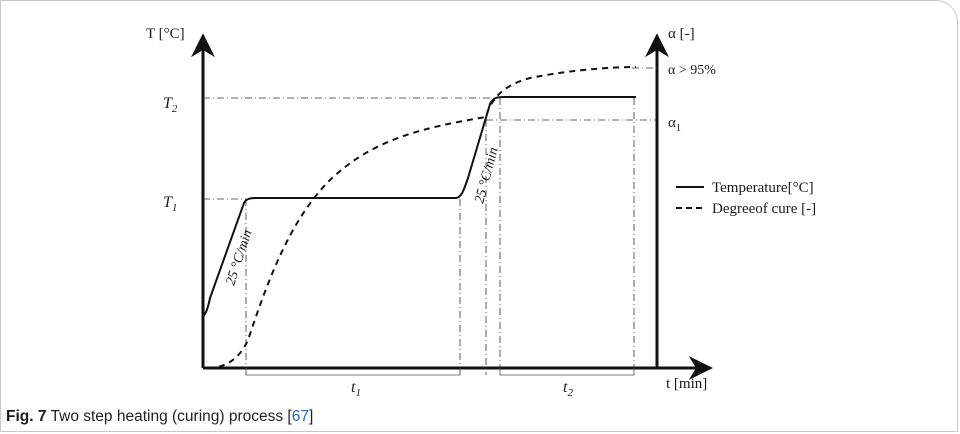 The width and height of the screenshot is (960, 434). What do you see at coordinates (567, 372) in the screenshot?
I see `t2-bracket` at bounding box center [567, 372].